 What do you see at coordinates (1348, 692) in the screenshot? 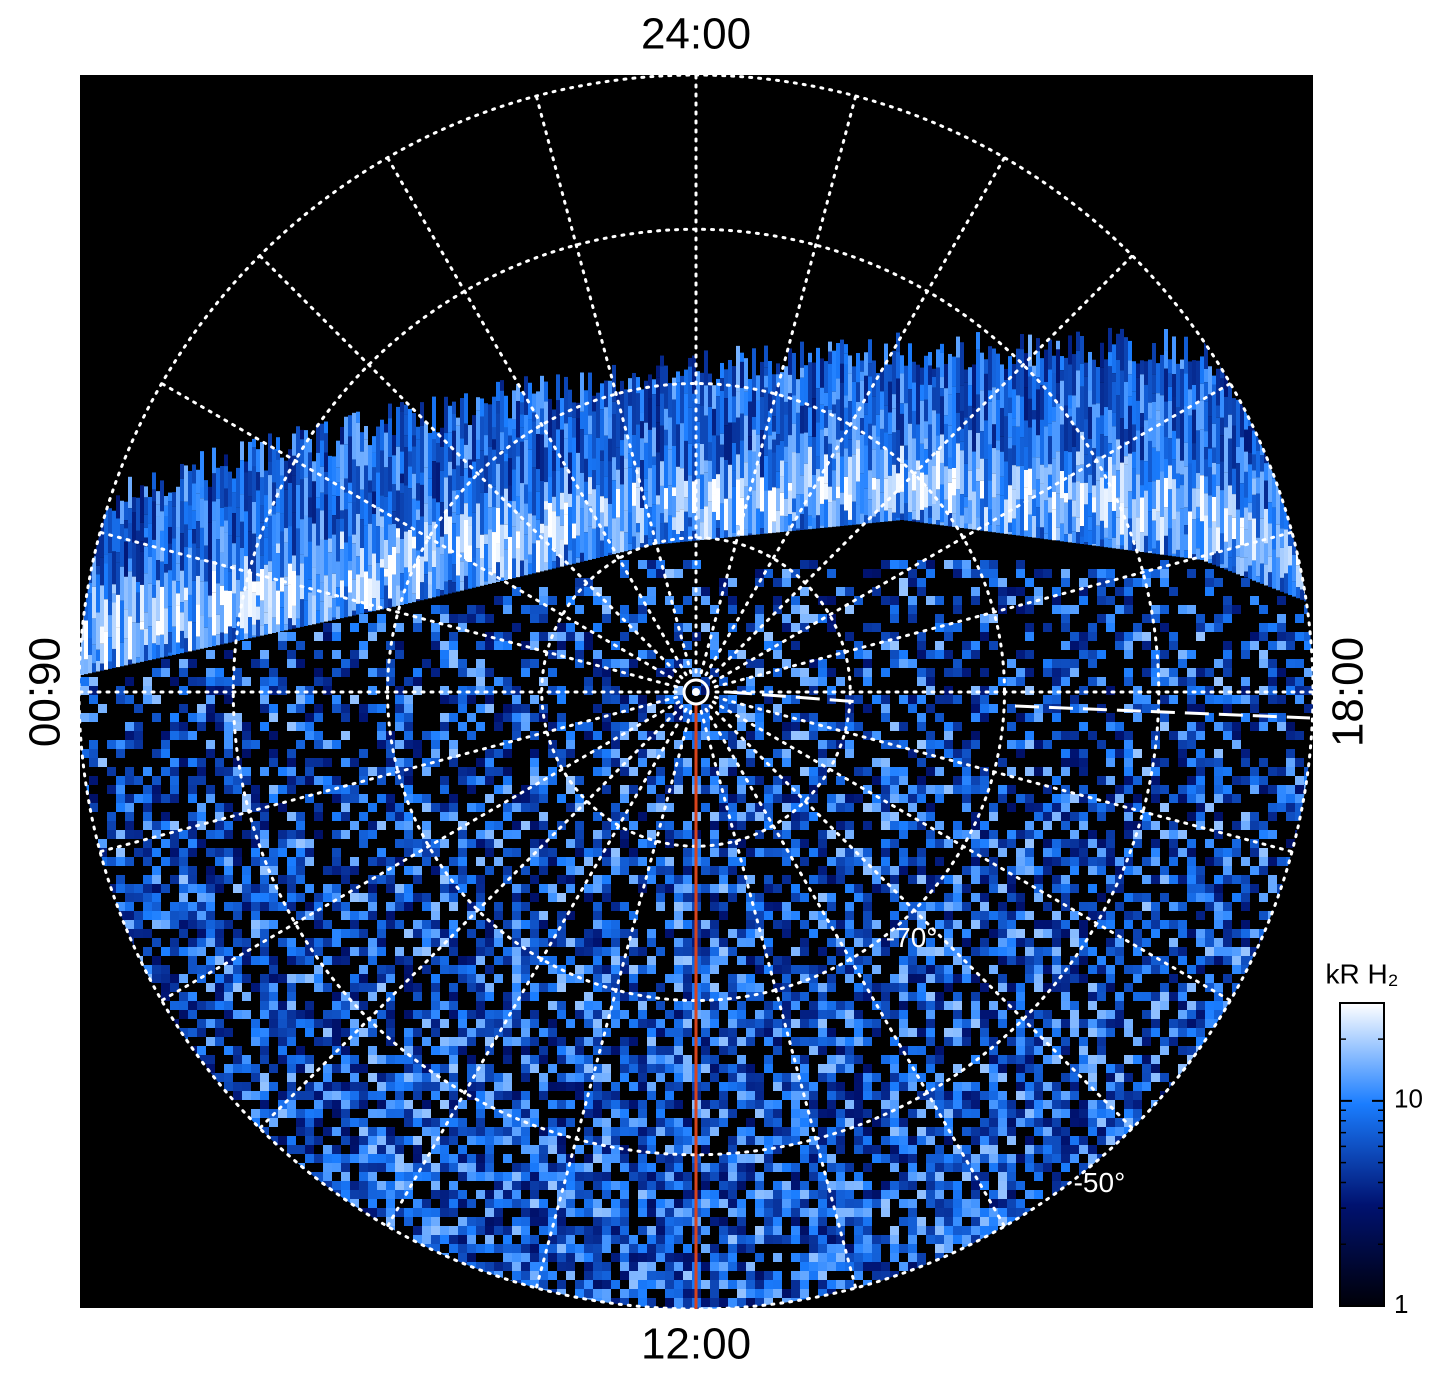
I see `hour-label: 18:00` at bounding box center [1348, 692].